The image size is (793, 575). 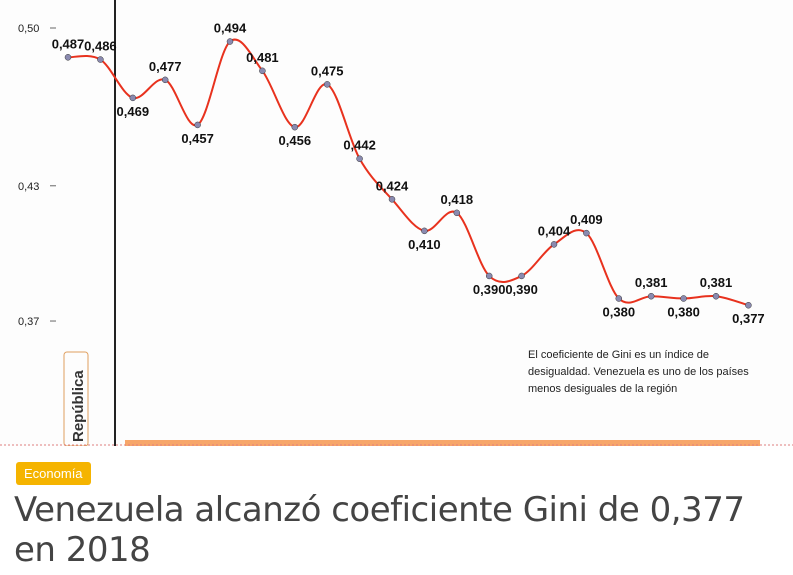 I want to click on data-label: 0,475, so click(x=327, y=70).